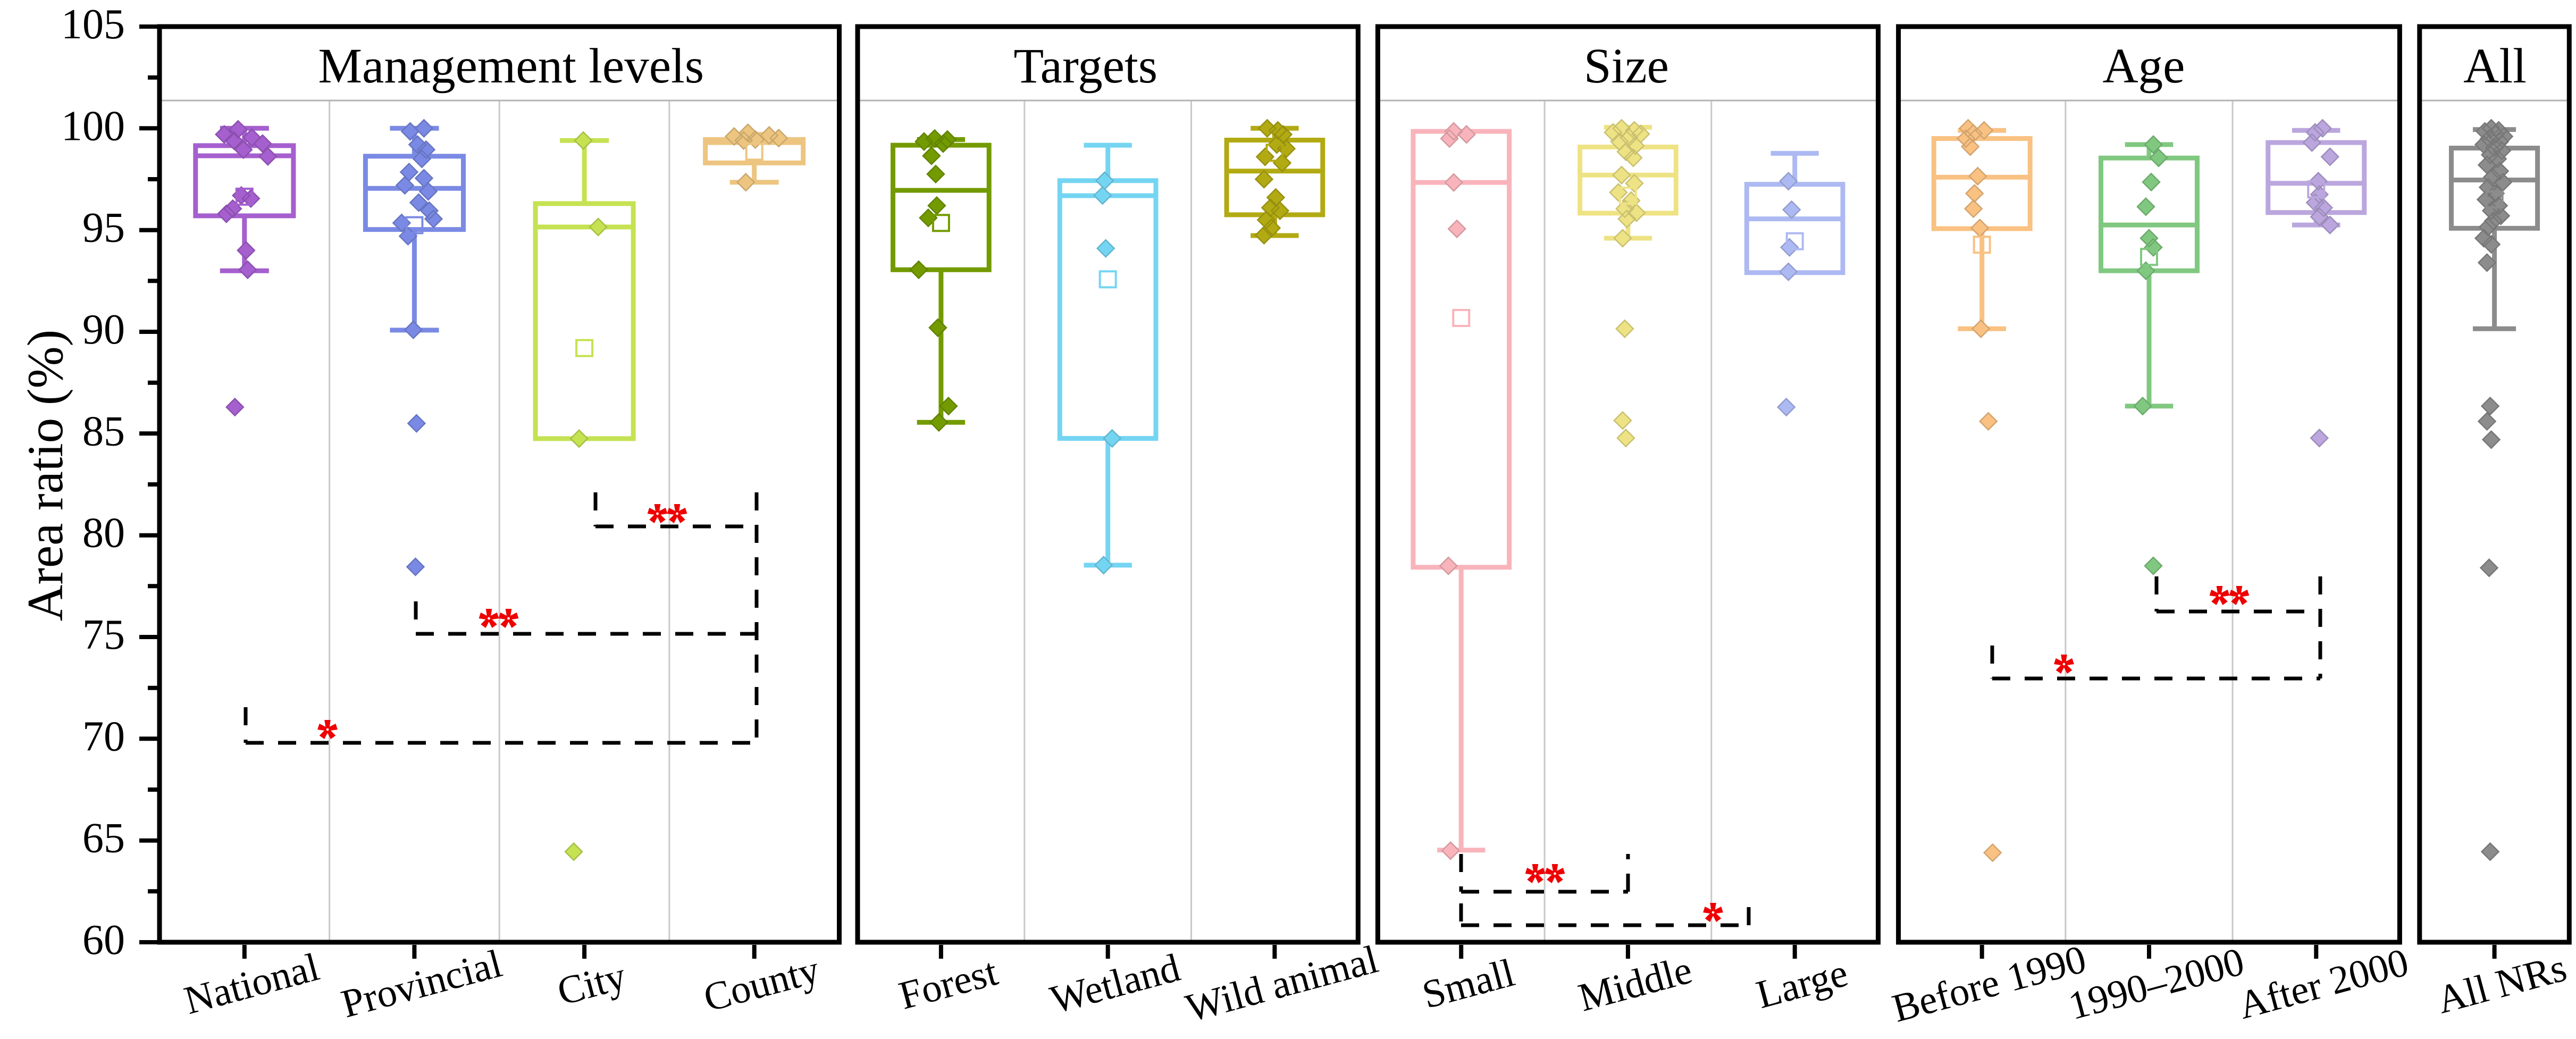  Describe the element at coordinates (103, 329) in the screenshot. I see `svg-text: 90` at that location.